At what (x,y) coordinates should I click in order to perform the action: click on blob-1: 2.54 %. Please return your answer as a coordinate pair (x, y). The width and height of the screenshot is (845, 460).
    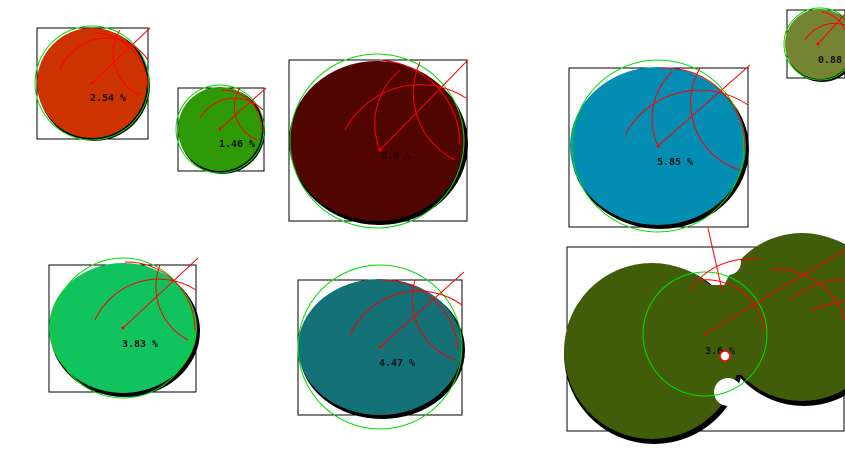
    Looking at the image, I should click on (92, 83).